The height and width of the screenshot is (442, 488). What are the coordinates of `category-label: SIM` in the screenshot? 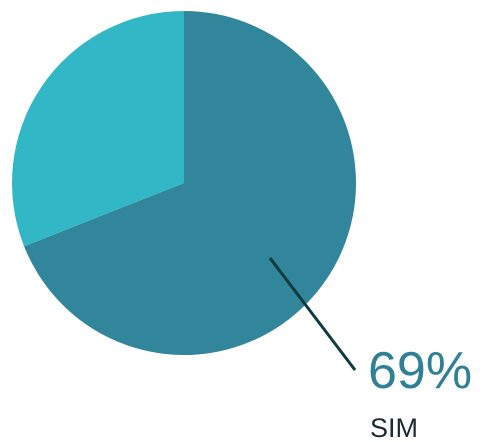 It's located at (394, 427).